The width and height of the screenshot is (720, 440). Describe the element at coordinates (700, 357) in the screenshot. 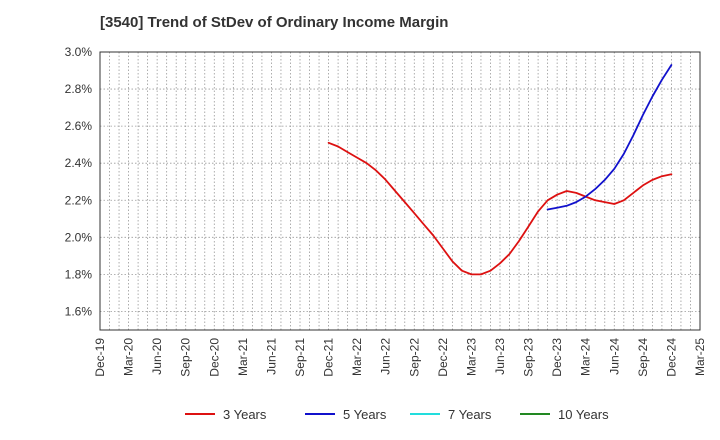

I see `x-tick-label: Mar-25` at that location.